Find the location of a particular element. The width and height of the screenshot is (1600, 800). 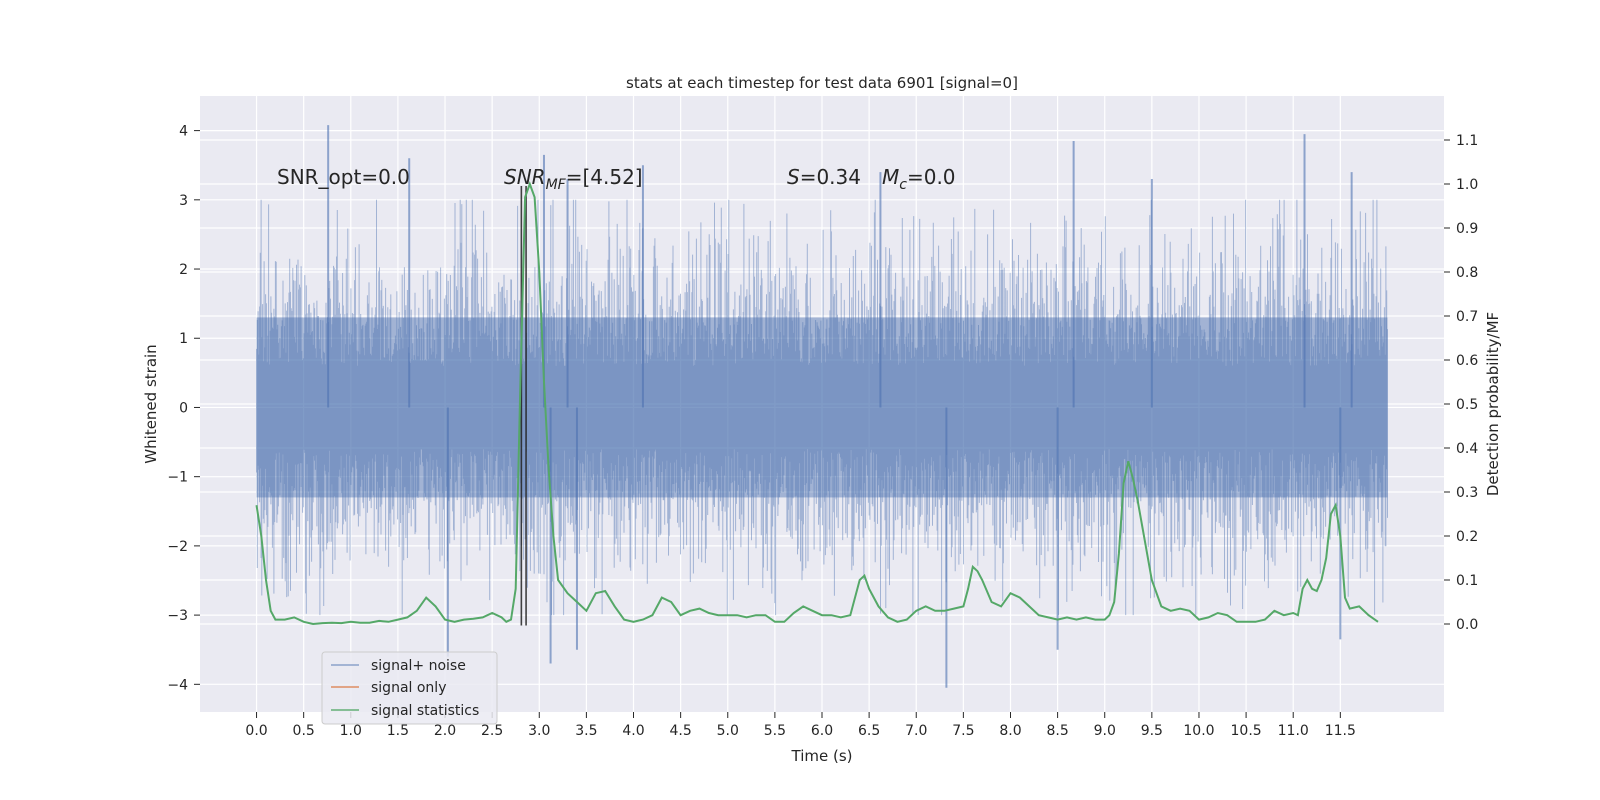

y-axis-ticks: 4 3 2 1 0 −1 −2 −3 −4 is located at coordinates (183, 408).